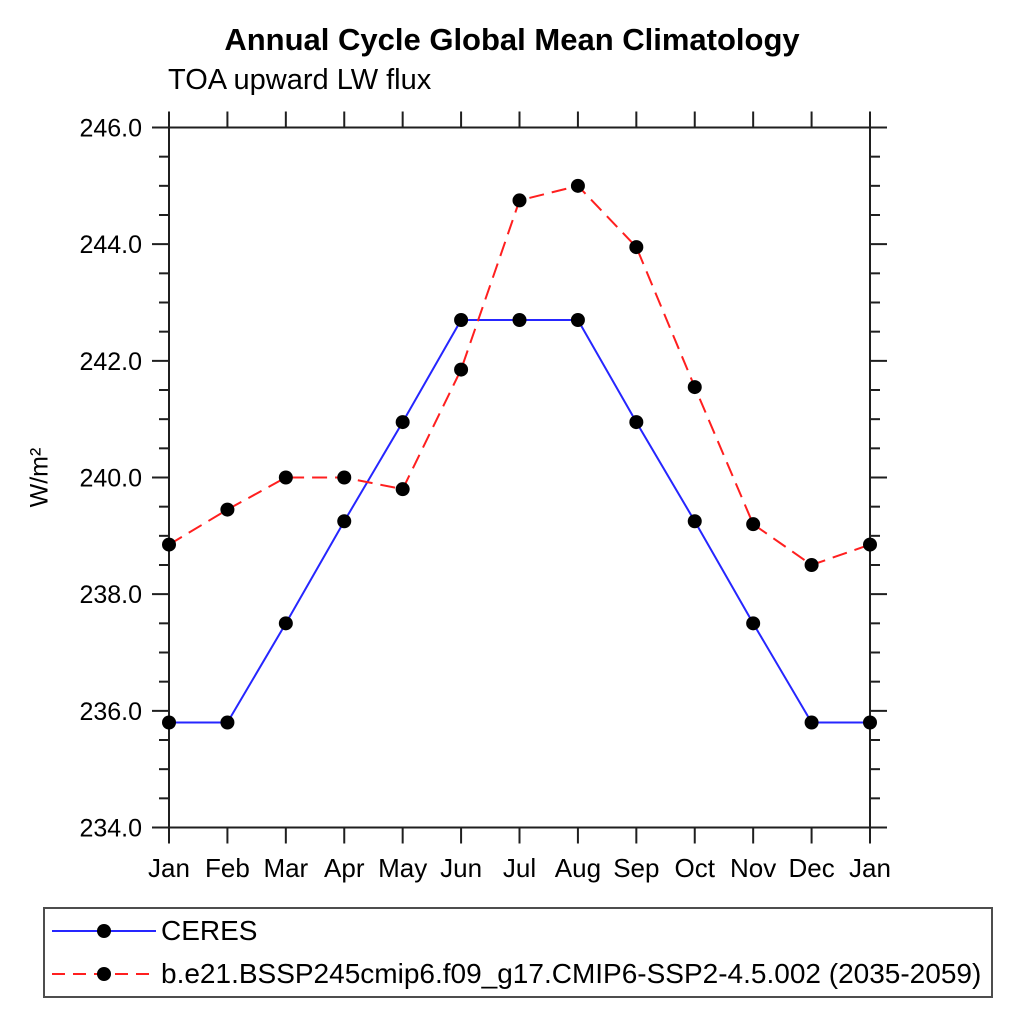  Describe the element at coordinates (110, 712) in the screenshot. I see `svg-text: 236.0` at that location.